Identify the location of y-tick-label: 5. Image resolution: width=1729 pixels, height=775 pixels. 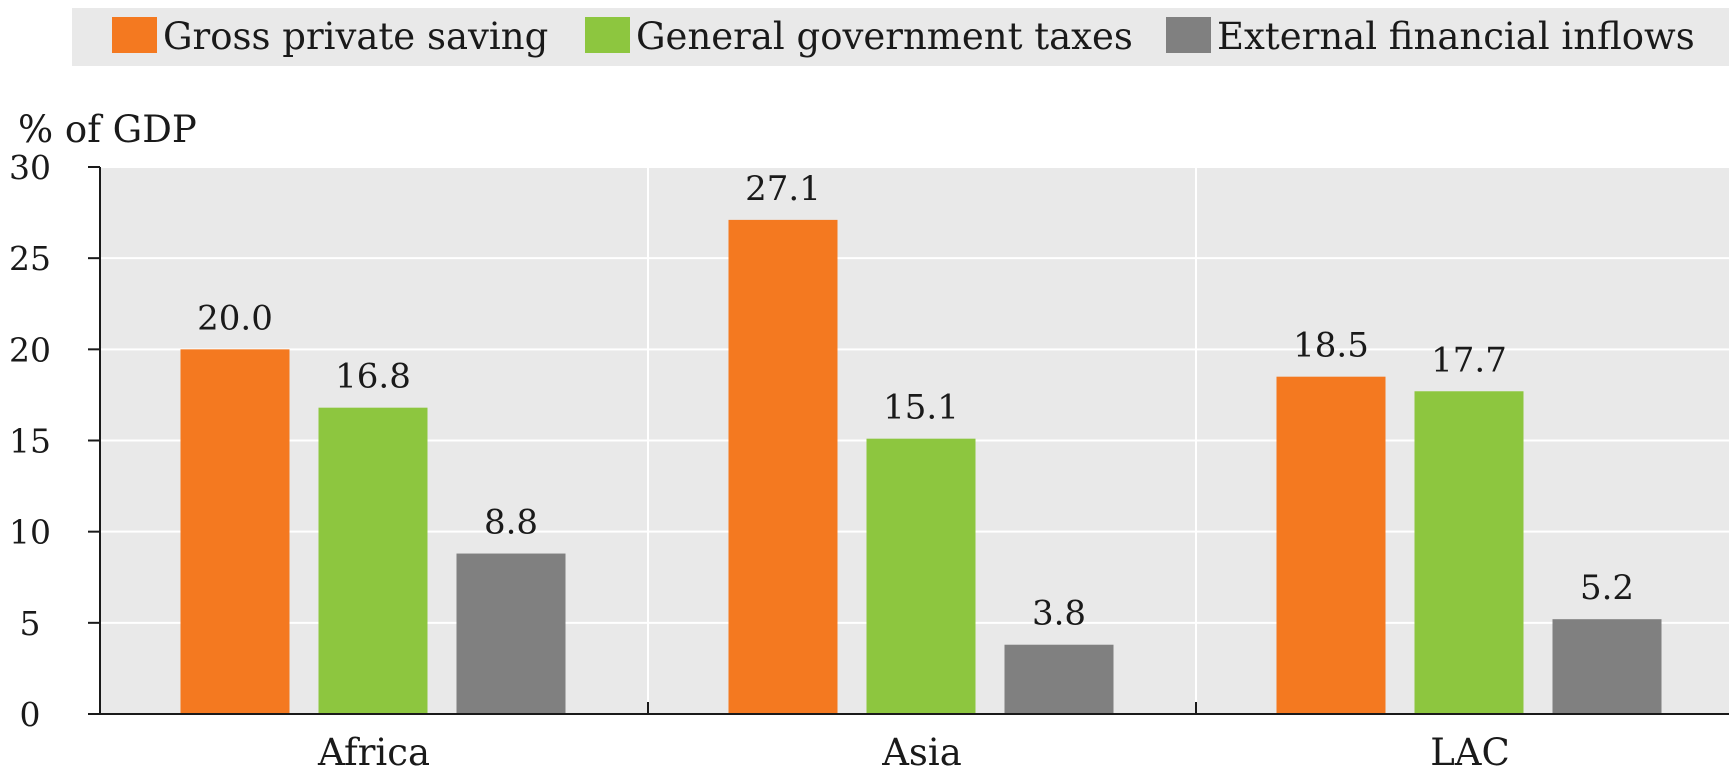
(30, 623).